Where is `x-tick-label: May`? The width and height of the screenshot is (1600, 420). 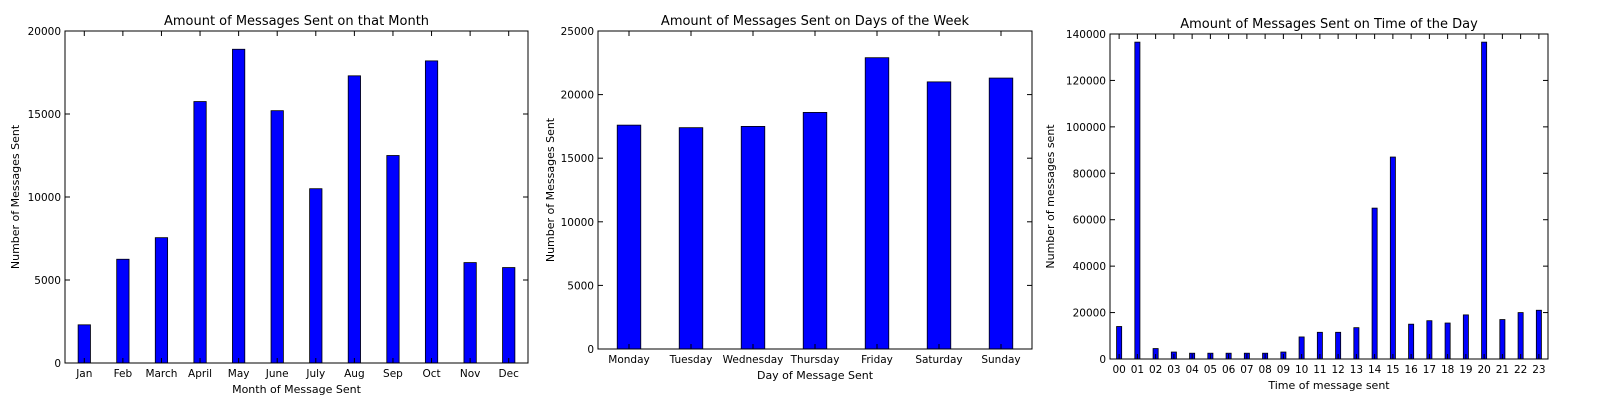 x-tick-label: May is located at coordinates (239, 374).